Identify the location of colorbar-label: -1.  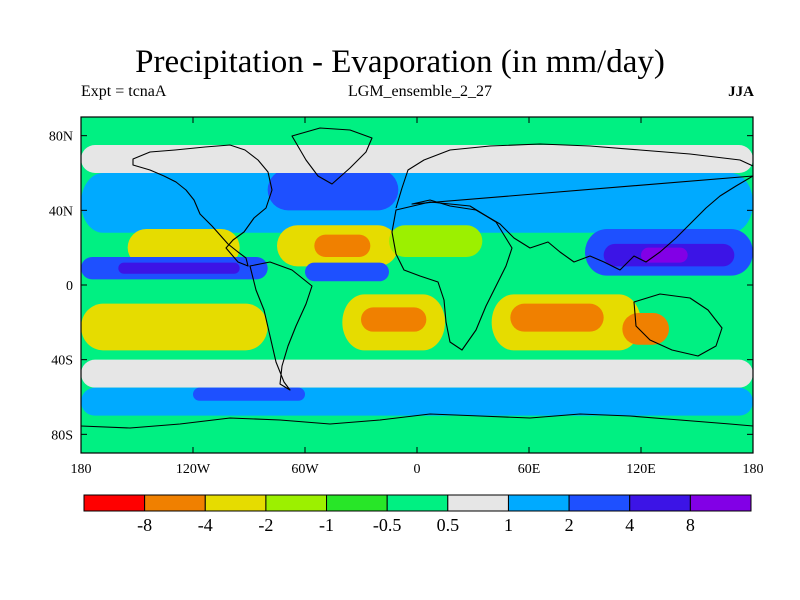
(326, 525).